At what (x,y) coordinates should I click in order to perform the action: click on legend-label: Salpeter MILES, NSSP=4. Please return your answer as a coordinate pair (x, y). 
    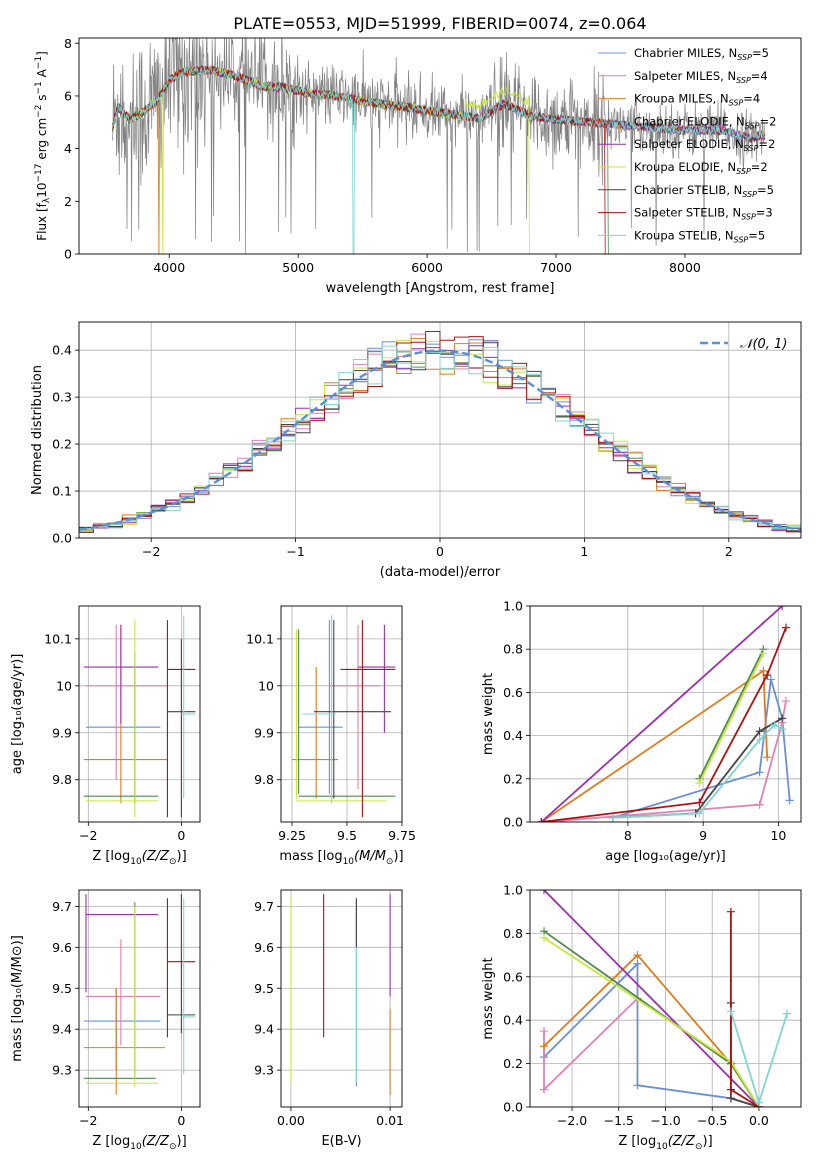
    Looking at the image, I should click on (701, 77).